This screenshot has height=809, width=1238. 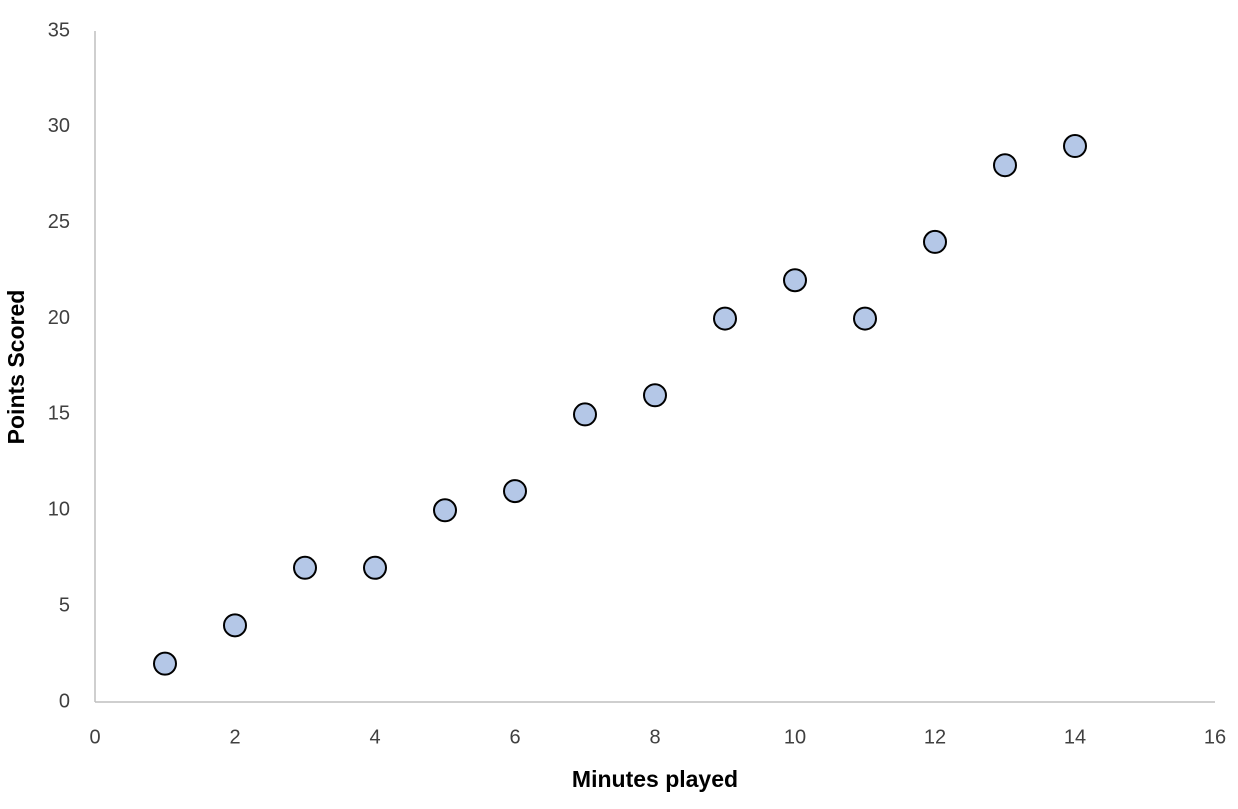 What do you see at coordinates (64, 605) in the screenshot?
I see `y-tick-label: 5` at bounding box center [64, 605].